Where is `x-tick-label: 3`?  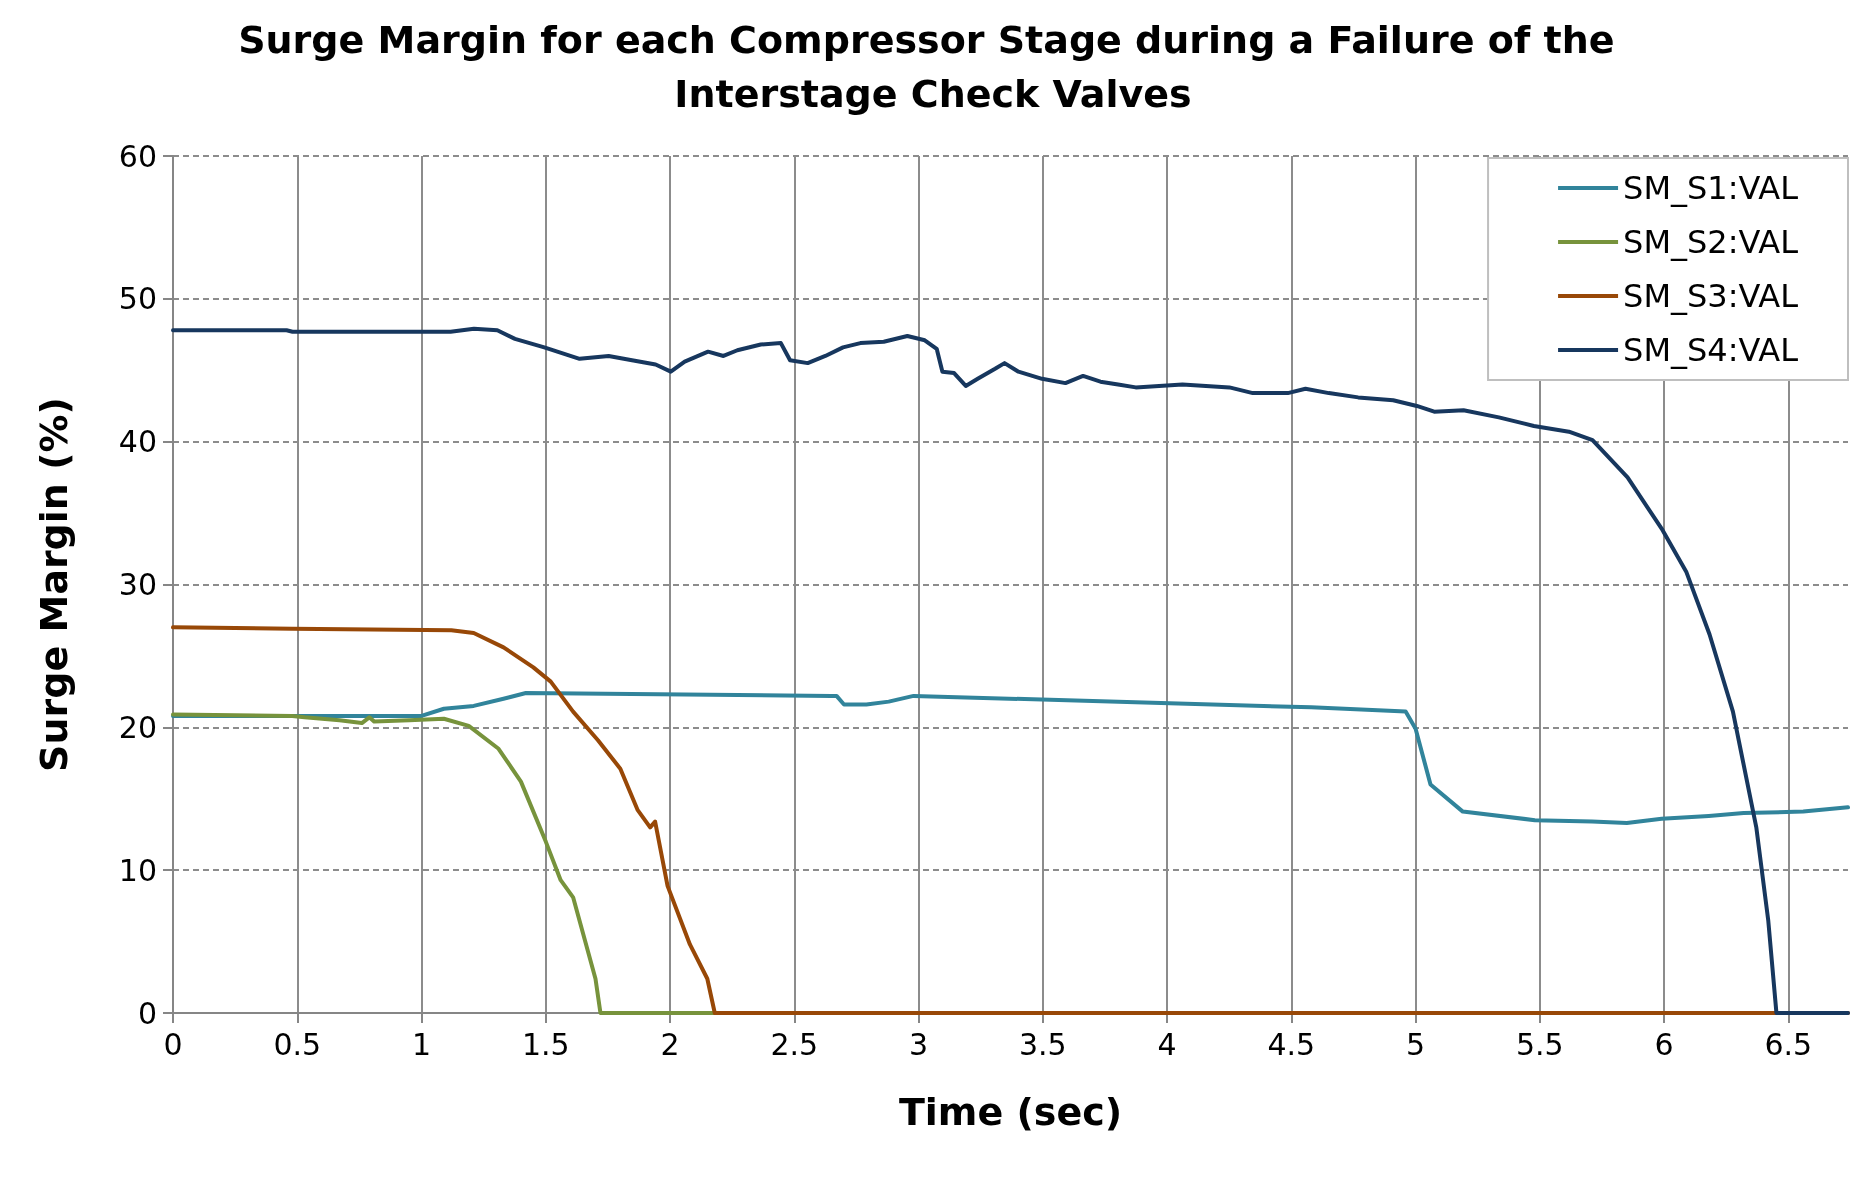
x-tick-label: 3 is located at coordinates (919, 1044).